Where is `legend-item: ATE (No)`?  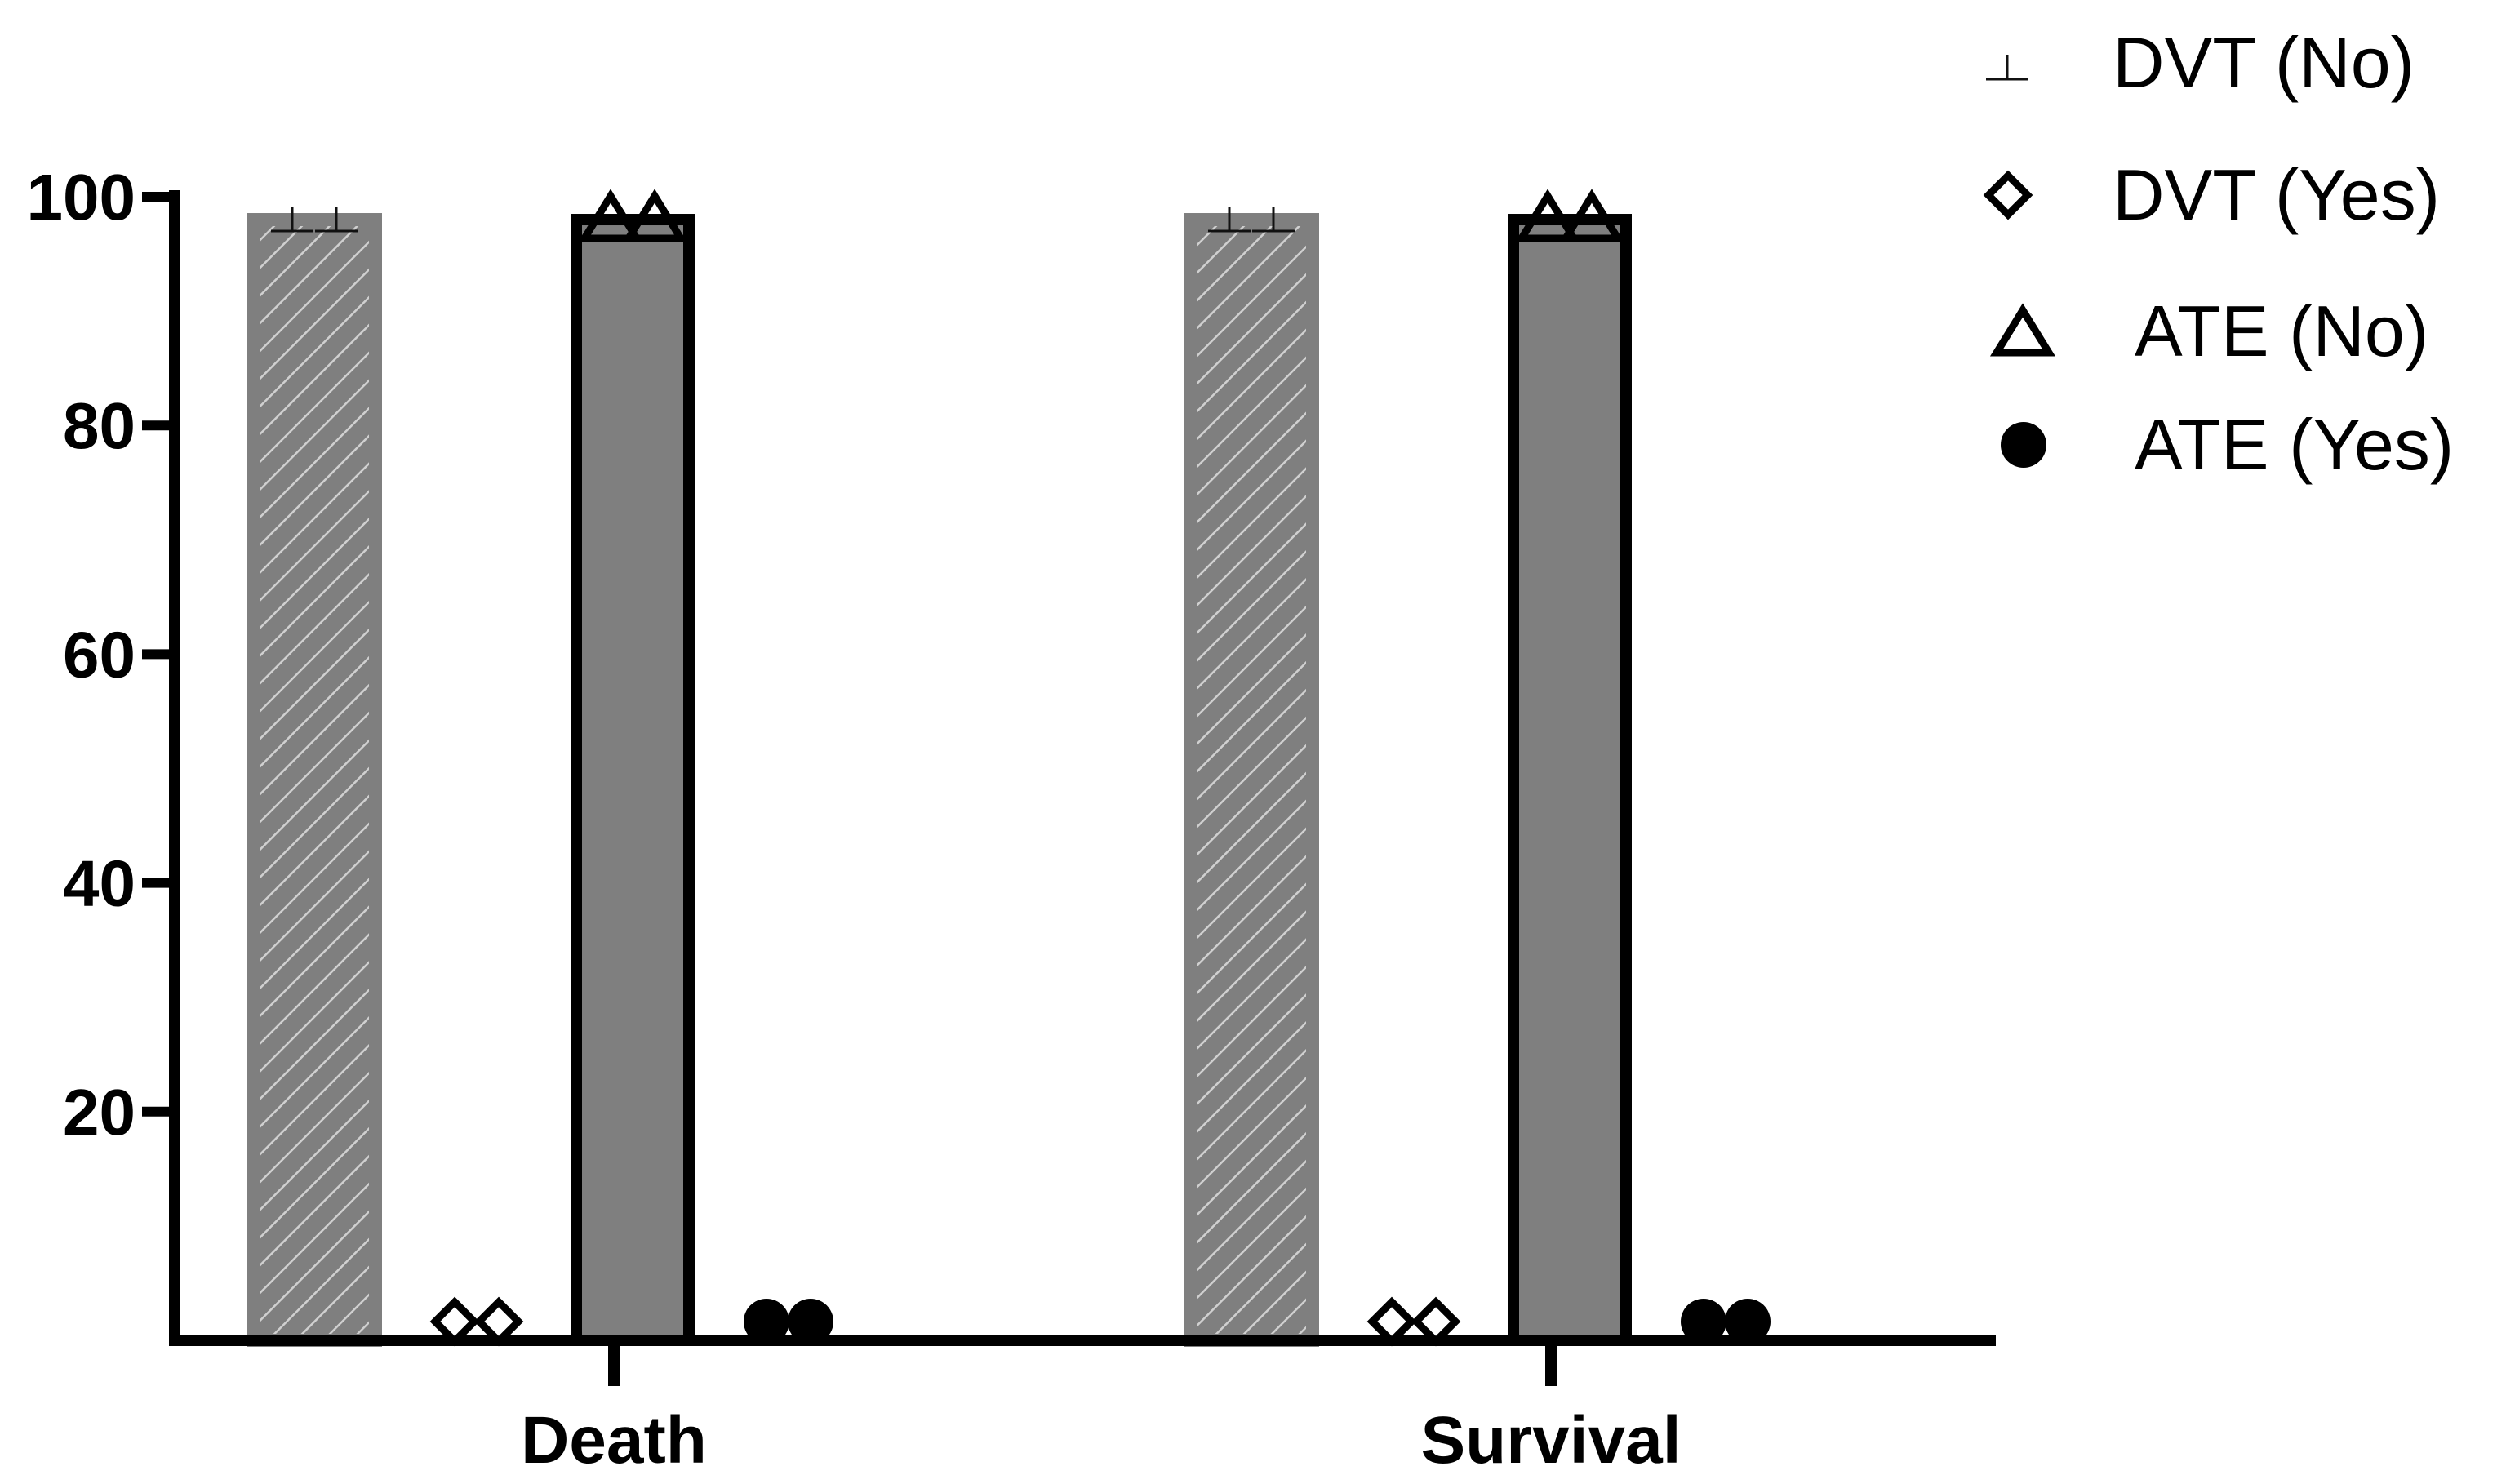 legend-item: ATE (No) is located at coordinates (2208, 331).